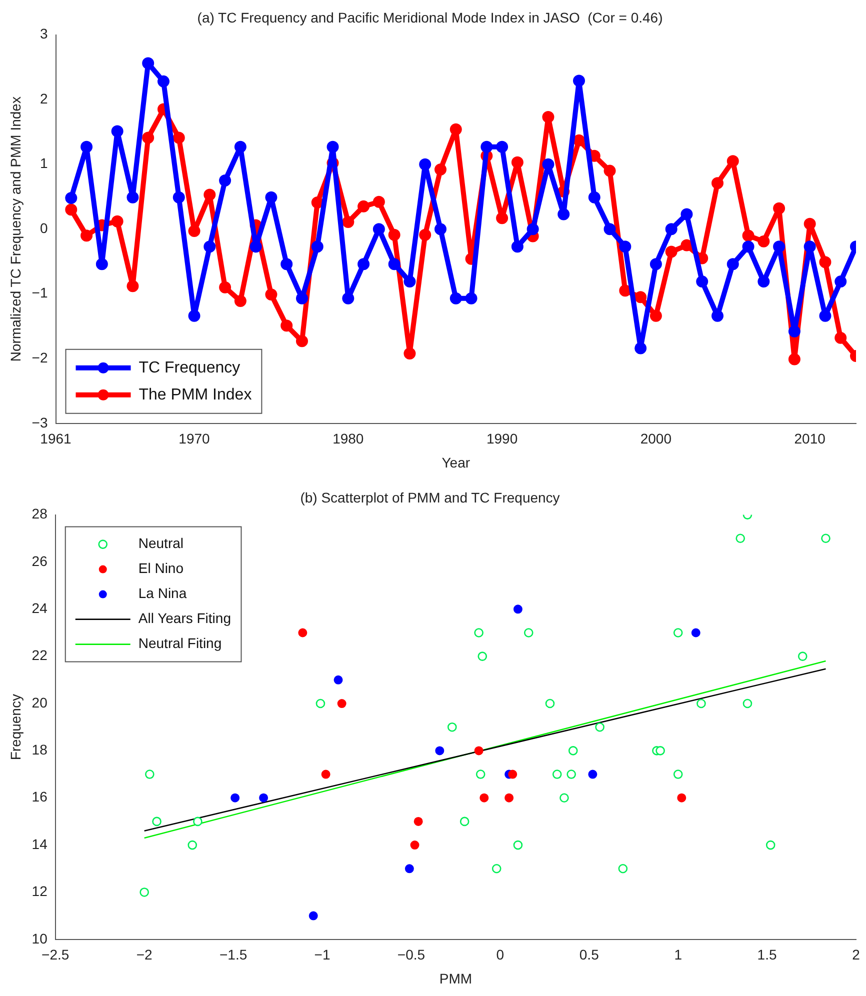  What do you see at coordinates (233, 954) in the screenshot?
I see `x-tick-label: −1.5` at bounding box center [233, 954].